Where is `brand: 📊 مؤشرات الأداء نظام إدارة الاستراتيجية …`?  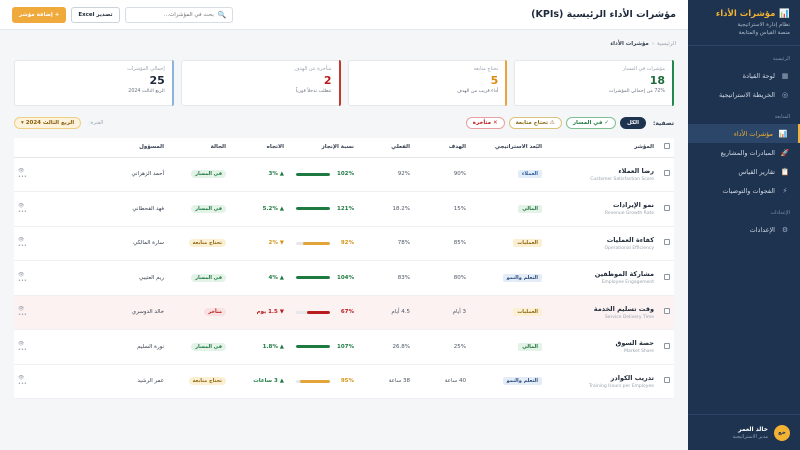 brand: 📊 مؤشرات الأداء نظام إدارة الاستراتيجية … is located at coordinates (744, 23).